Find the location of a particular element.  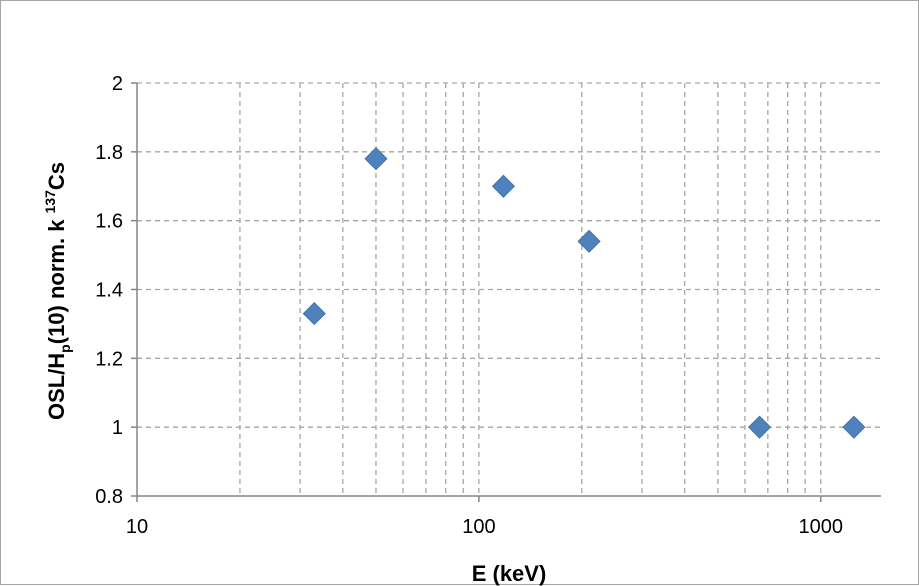

y-axis-title-part2: (10) norm. k is located at coordinates (56, 278).